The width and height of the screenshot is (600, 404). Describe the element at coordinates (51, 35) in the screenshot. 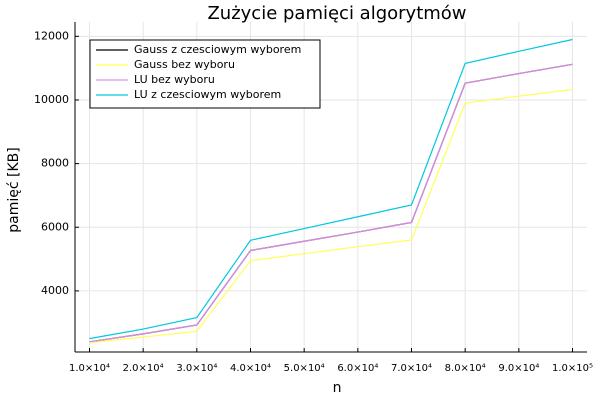

I see `y-tick-label: 12000` at that location.